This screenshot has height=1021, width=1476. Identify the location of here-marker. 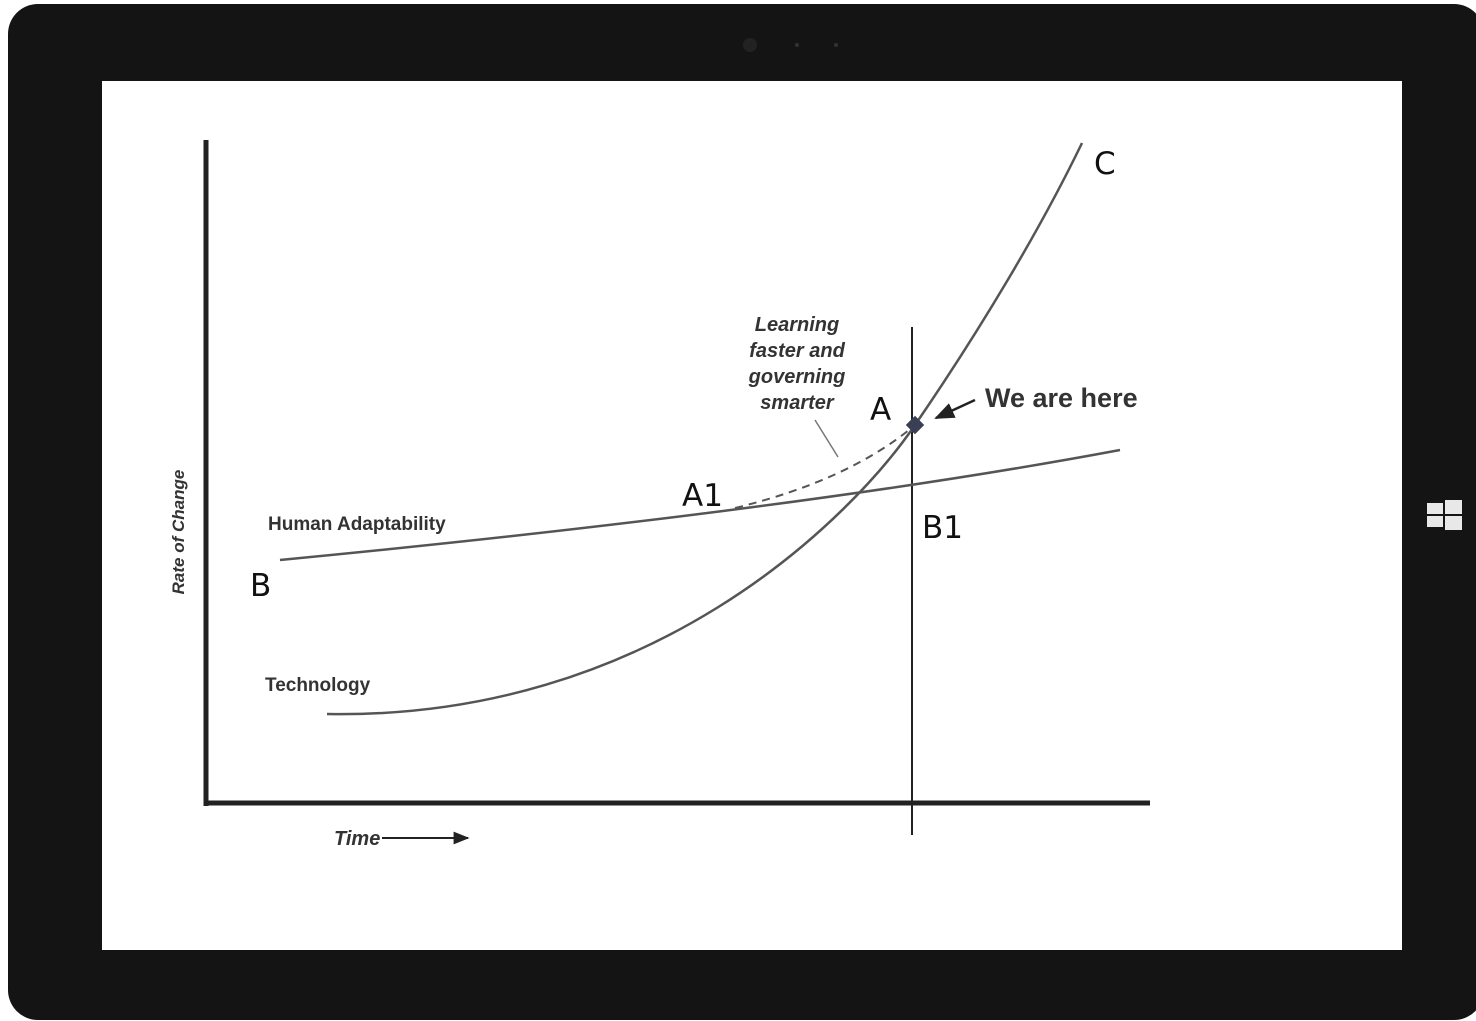
(915, 425).